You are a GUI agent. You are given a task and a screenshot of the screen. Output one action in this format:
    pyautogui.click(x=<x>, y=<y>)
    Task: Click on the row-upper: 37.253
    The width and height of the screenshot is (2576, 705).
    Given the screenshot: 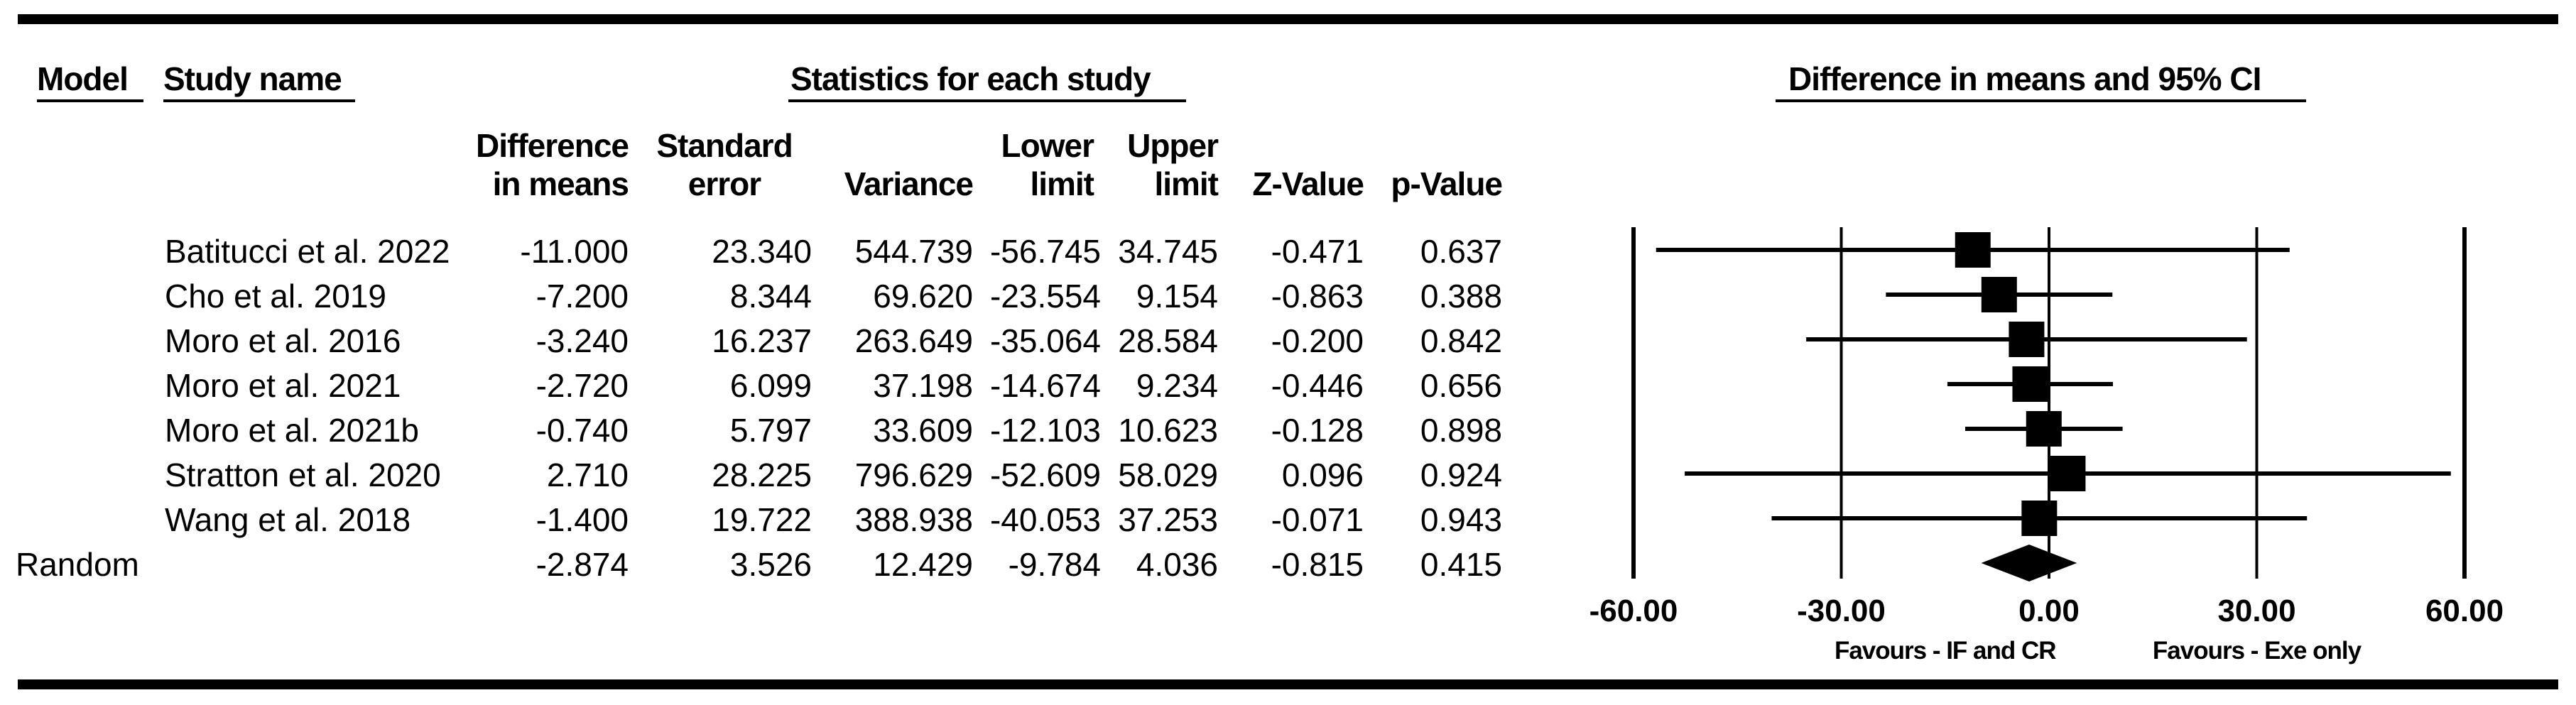 What is the action you would take?
    pyautogui.click(x=1168, y=519)
    